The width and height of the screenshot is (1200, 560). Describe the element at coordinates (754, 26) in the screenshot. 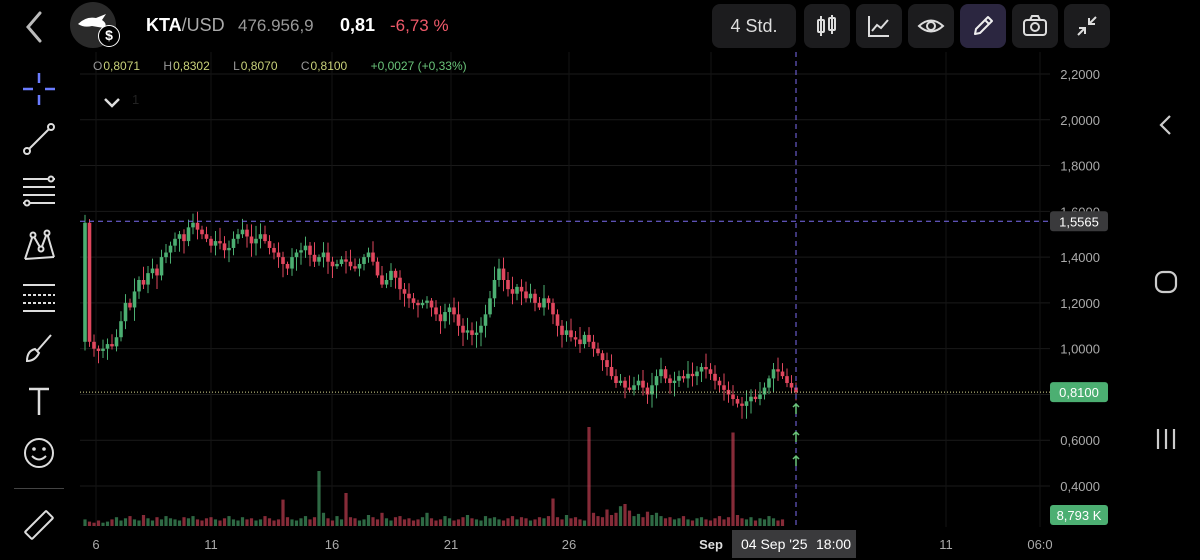

I see `timeframe-button: 4 Std.` at that location.